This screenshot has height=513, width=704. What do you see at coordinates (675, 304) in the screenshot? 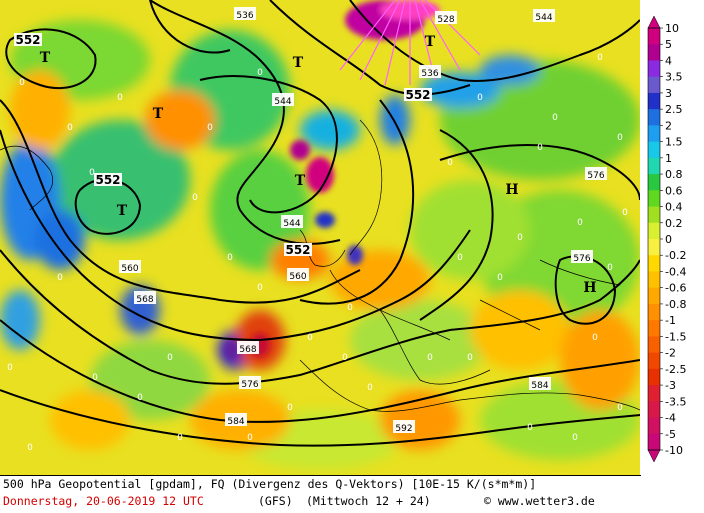
I see `legend-label: -0.8` at bounding box center [675, 304].